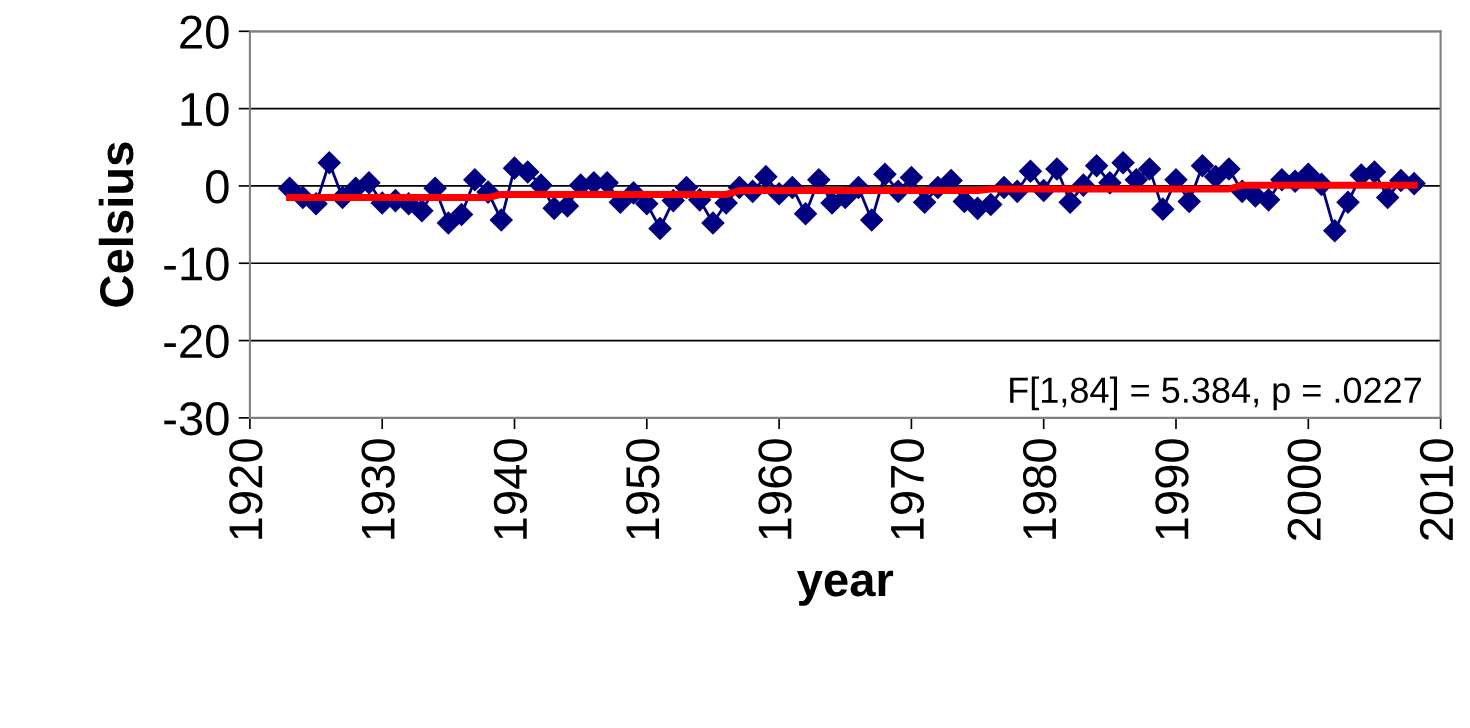  Describe the element at coordinates (204, 32) in the screenshot. I see `y-tick-label: 20` at that location.